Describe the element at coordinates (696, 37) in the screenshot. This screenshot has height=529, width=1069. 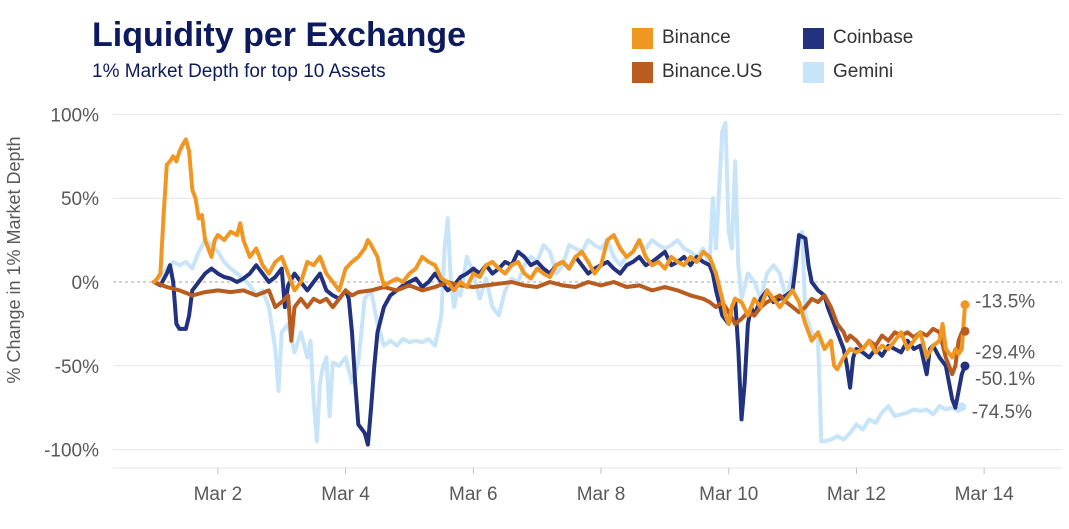
I see `legend-label-binance: Binance` at that location.